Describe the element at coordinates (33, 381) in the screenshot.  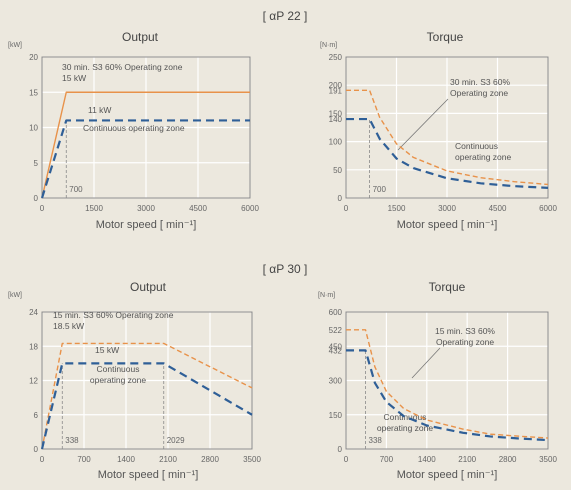
I see `y-tick-label: 12` at that location.